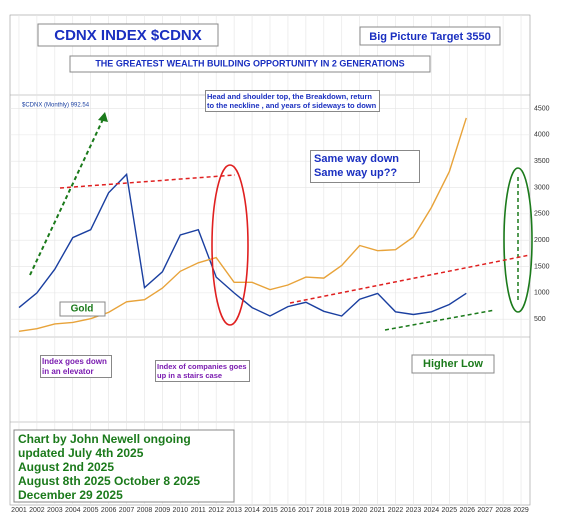 Image resolution: width=565 pixels, height=516 pixels. What do you see at coordinates (542, 293) in the screenshot?
I see `y-tick-label: 1000` at bounding box center [542, 293].